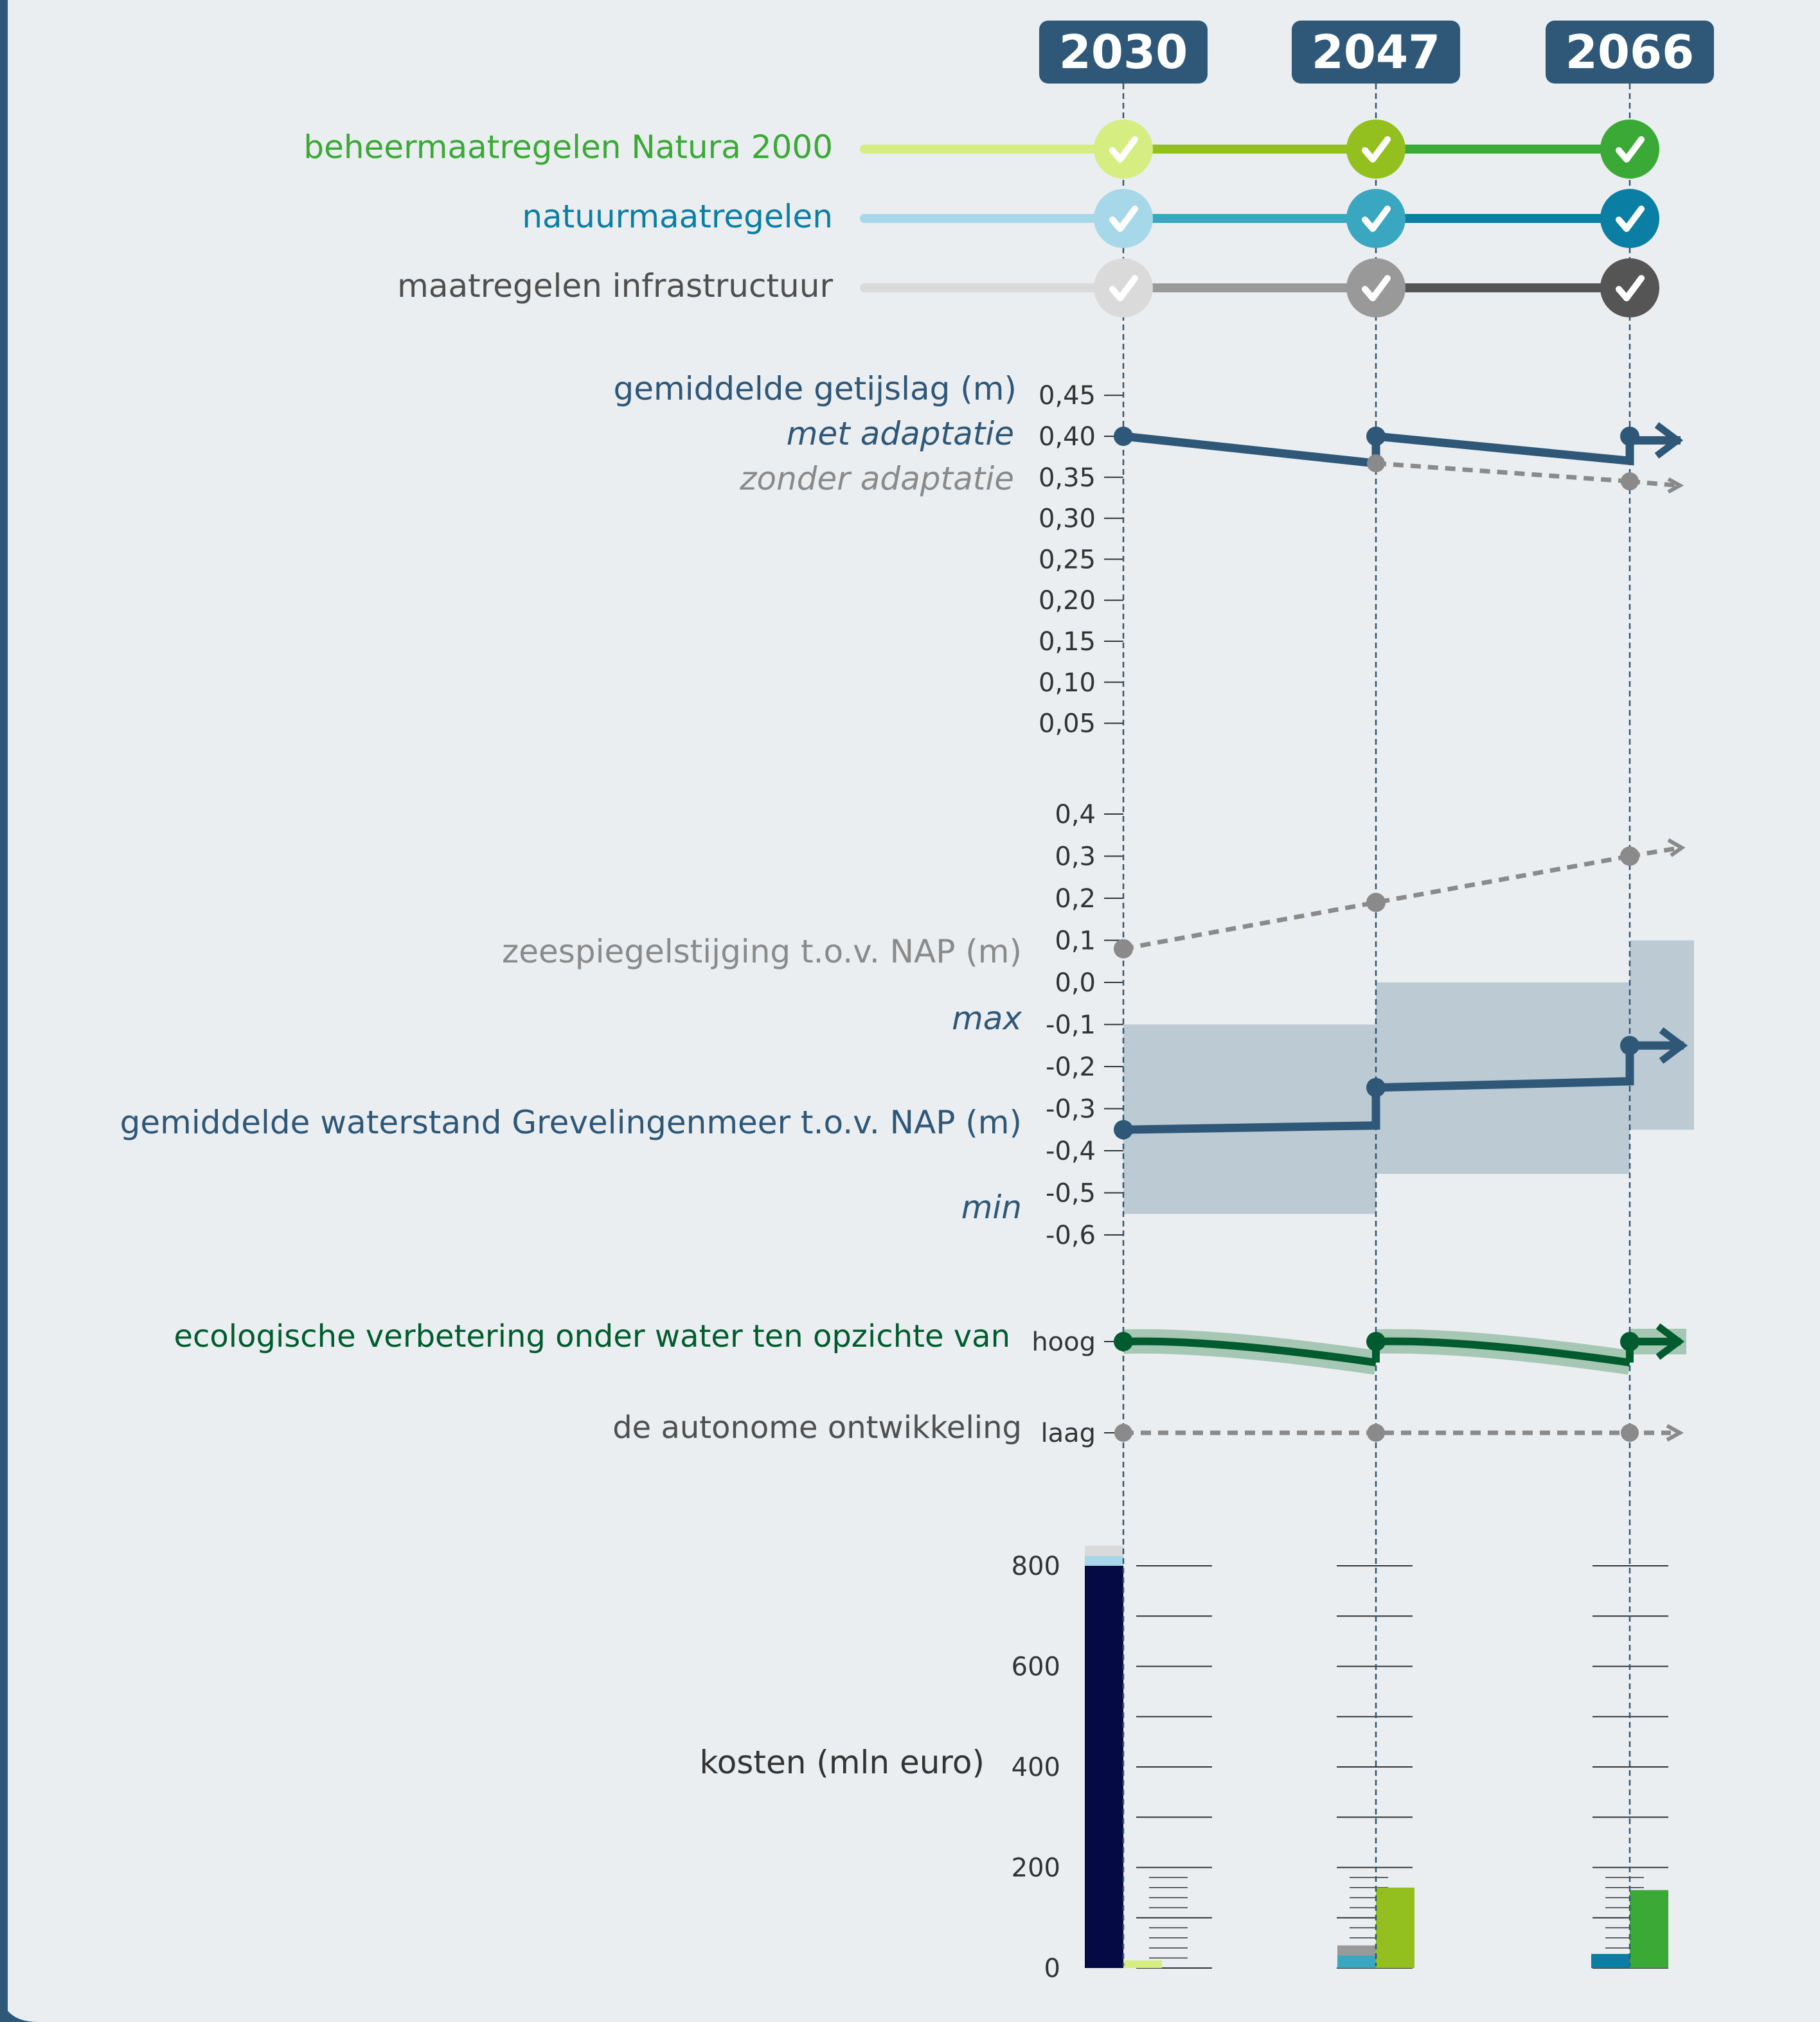  Describe the element at coordinates (1104, 1561) in the screenshot. I see `cost-bar-2030-natuur0` at that location.